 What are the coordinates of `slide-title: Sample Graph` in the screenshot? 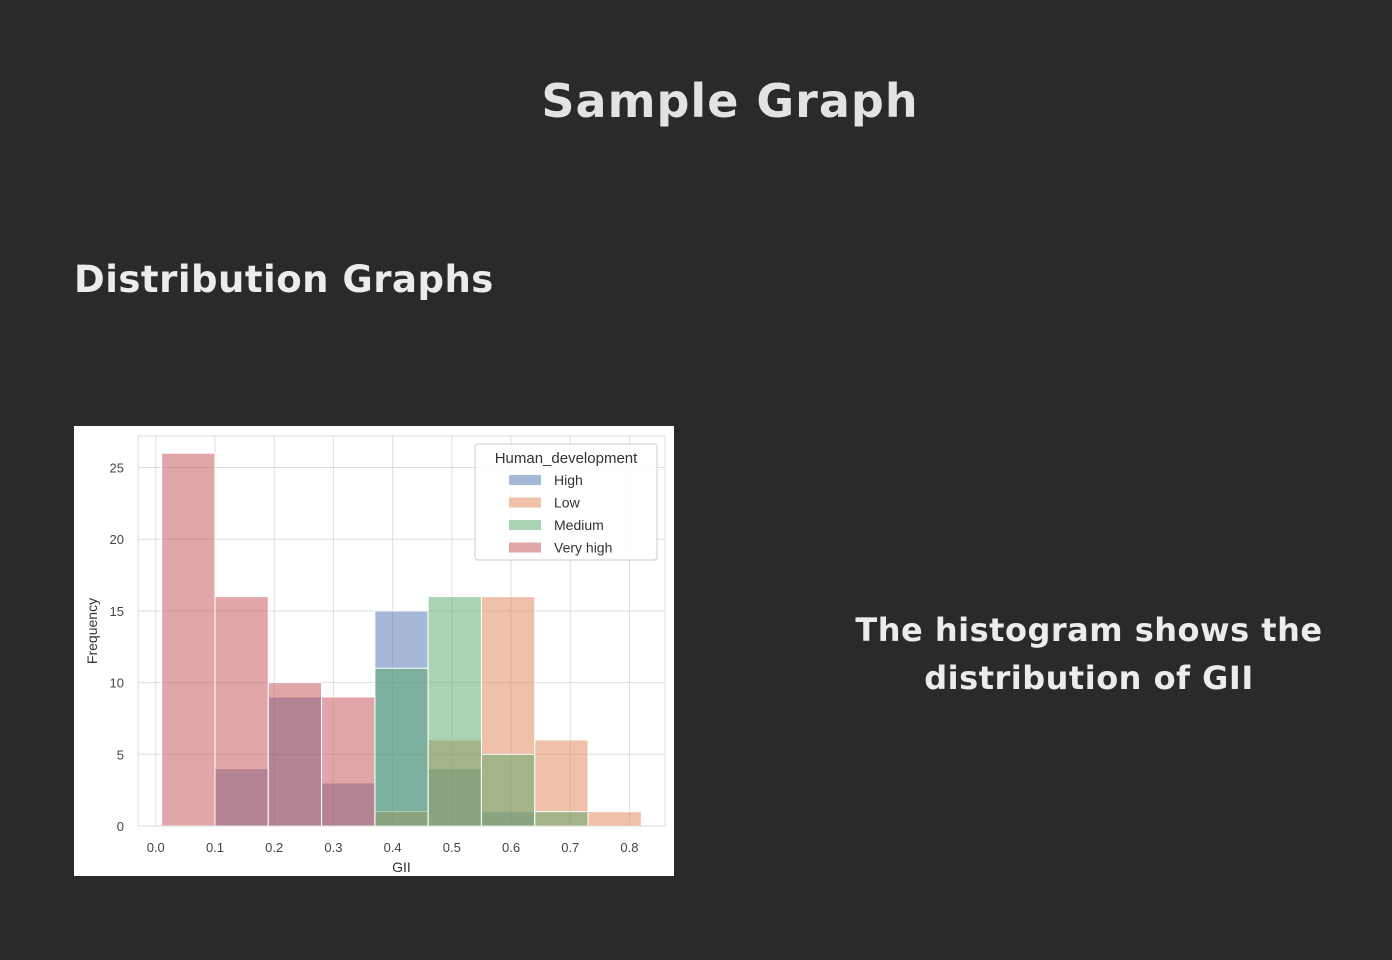 It's located at (730, 101).